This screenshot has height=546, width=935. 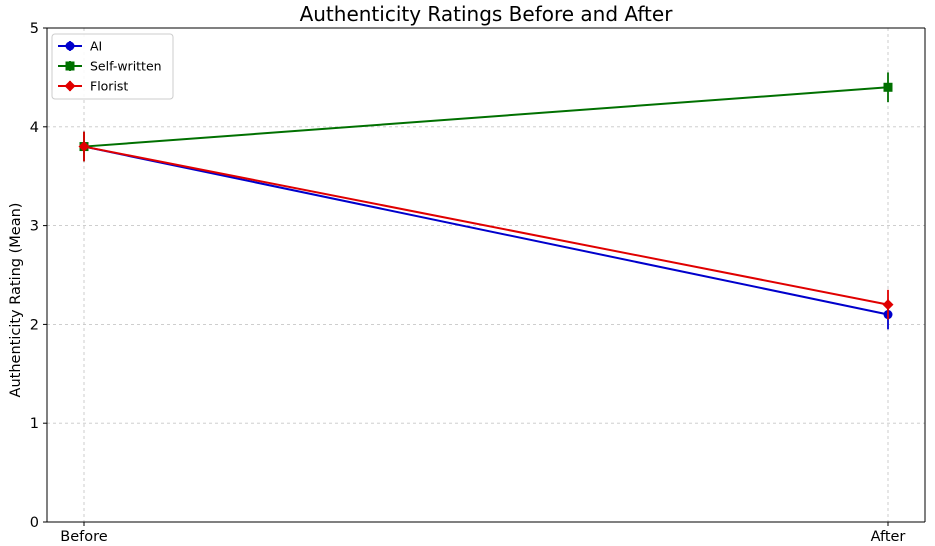 I want to click on legend-label: AI, so click(x=96, y=46).